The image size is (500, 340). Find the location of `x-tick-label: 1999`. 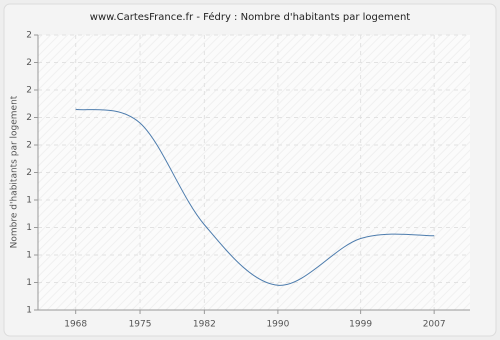

x-tick-label: 1999 is located at coordinates (360, 325).